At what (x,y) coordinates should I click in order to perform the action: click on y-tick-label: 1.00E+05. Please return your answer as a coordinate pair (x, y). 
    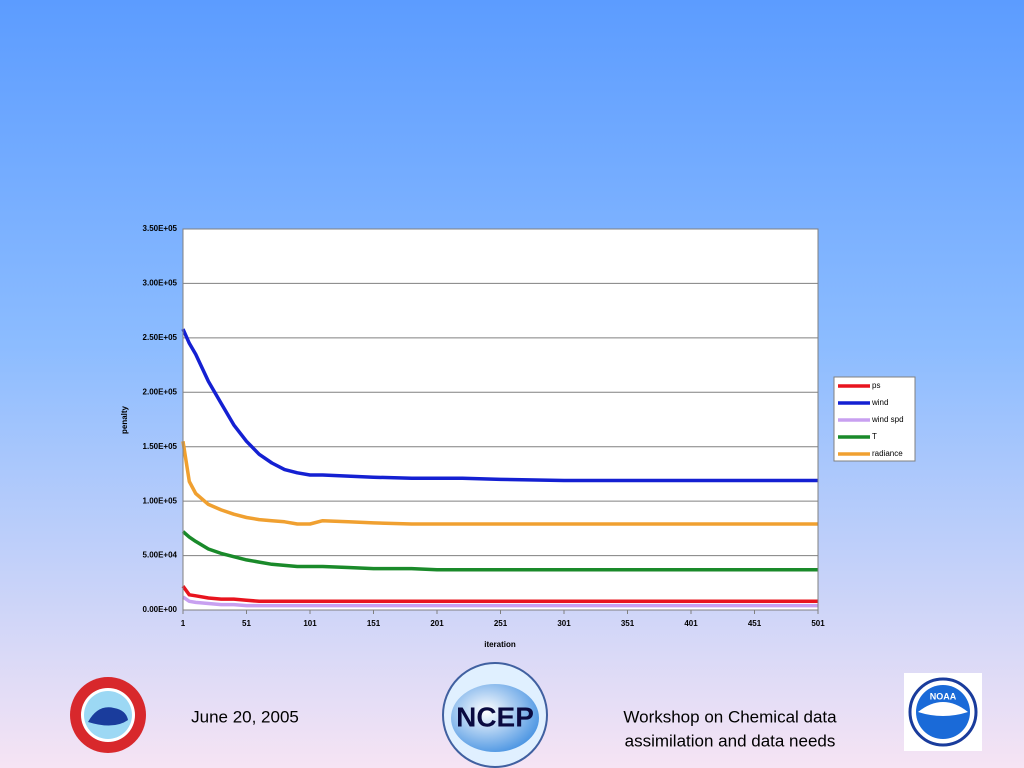
    Looking at the image, I should click on (160, 500).